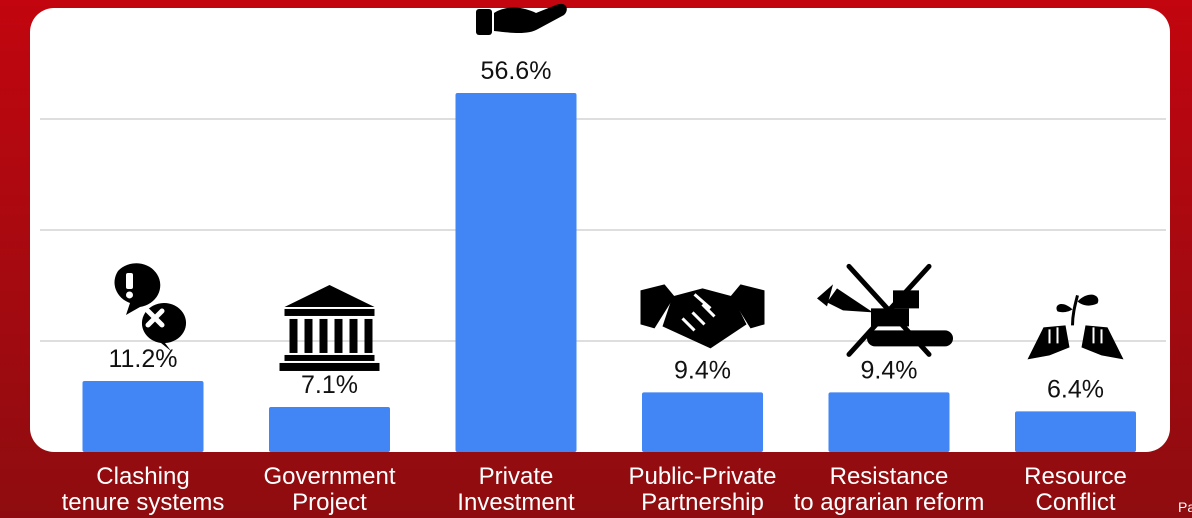  What do you see at coordinates (329, 489) in the screenshot?
I see `category-label-1: Government Project` at bounding box center [329, 489].